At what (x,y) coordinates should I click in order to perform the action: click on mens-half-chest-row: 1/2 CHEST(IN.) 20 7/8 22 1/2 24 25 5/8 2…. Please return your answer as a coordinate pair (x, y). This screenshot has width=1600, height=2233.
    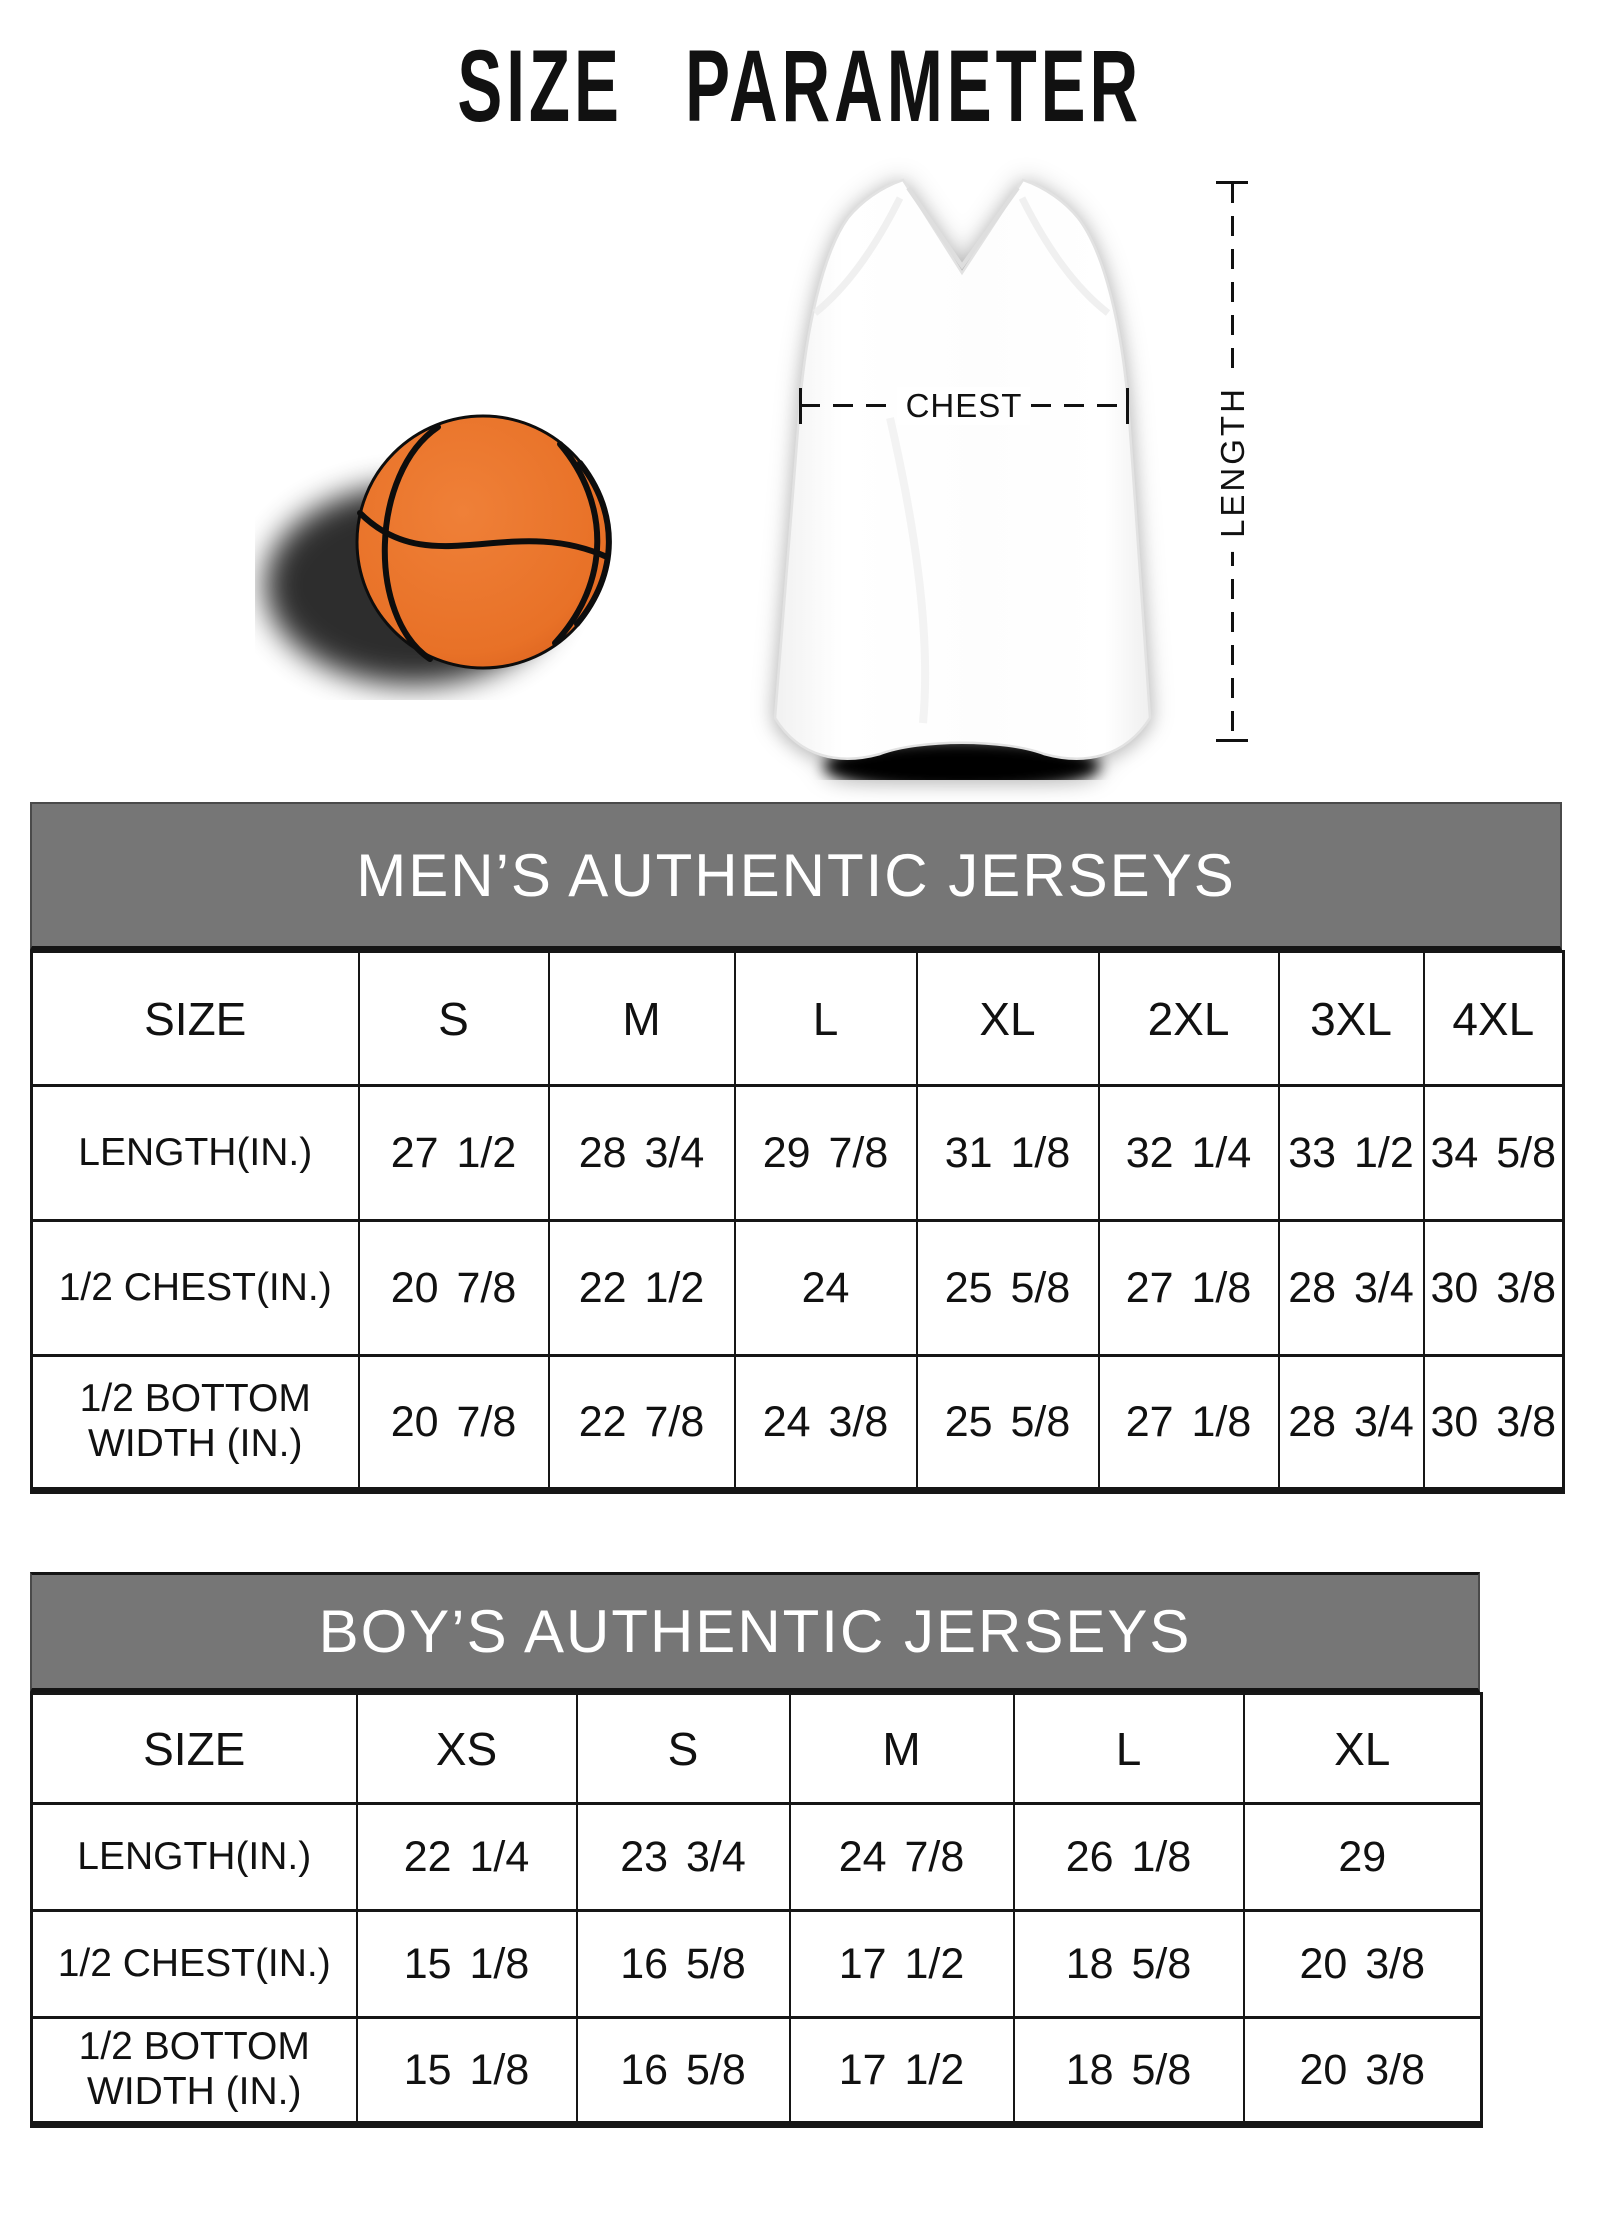
    Looking at the image, I should click on (797, 1288).